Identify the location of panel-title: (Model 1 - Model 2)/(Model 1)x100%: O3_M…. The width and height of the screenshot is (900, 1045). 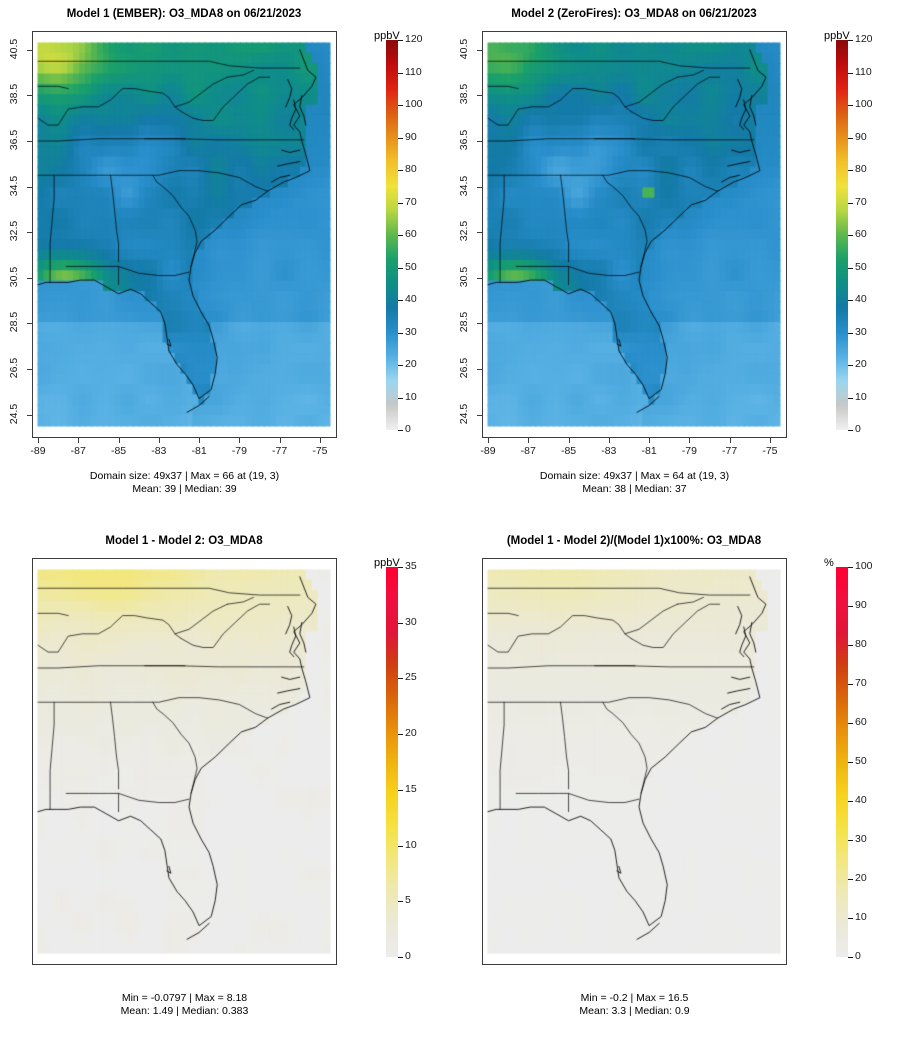
(634, 541).